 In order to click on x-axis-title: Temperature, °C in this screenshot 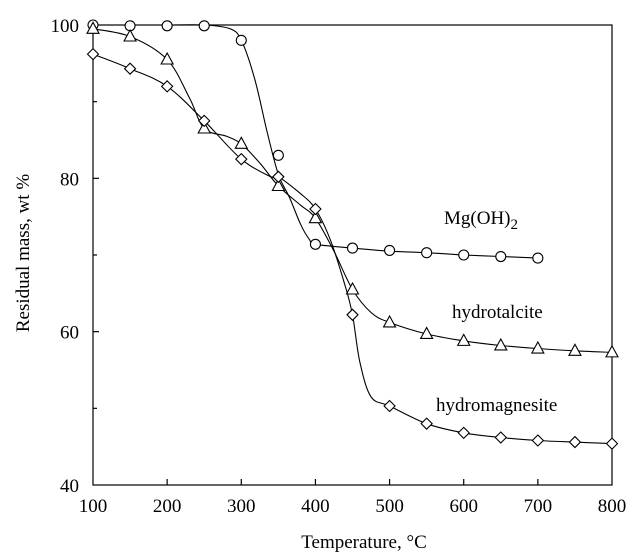, I will do `click(364, 542)`.